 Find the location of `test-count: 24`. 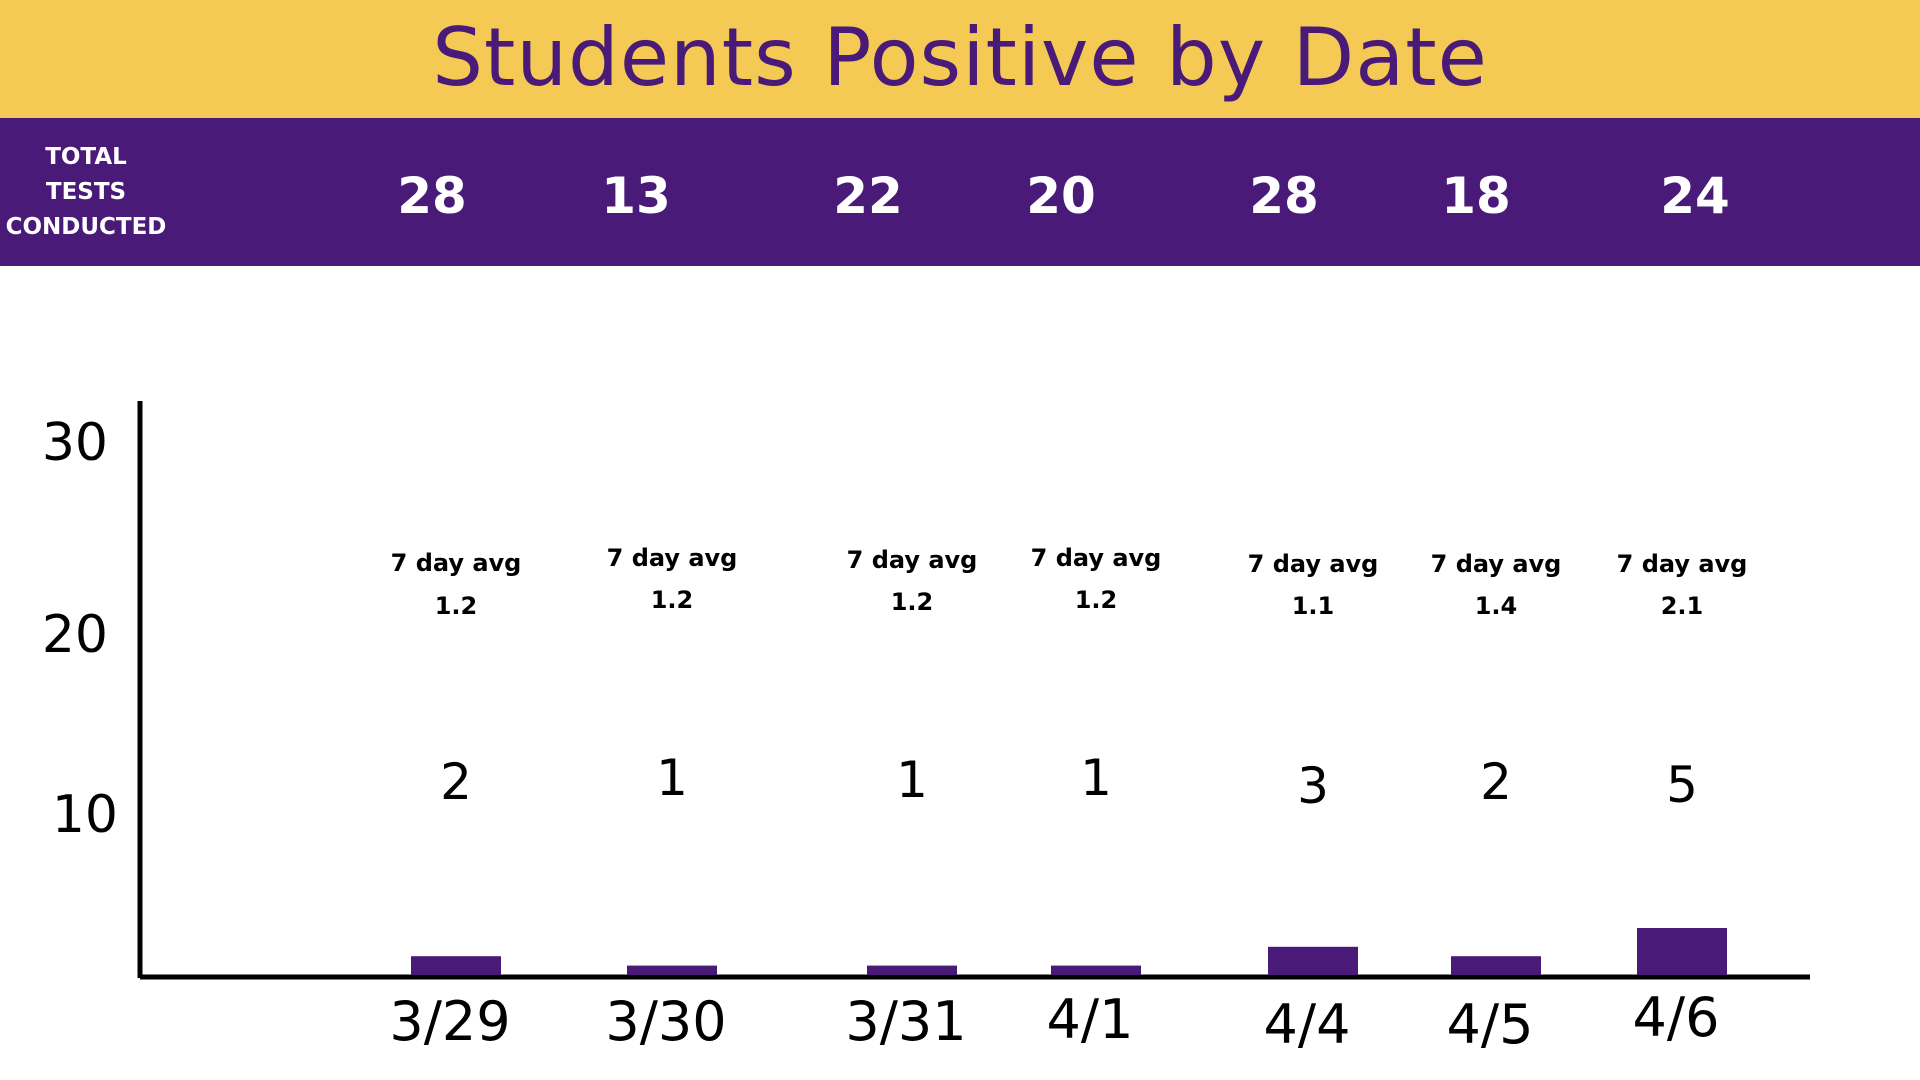

test-count: 24 is located at coordinates (1695, 196).